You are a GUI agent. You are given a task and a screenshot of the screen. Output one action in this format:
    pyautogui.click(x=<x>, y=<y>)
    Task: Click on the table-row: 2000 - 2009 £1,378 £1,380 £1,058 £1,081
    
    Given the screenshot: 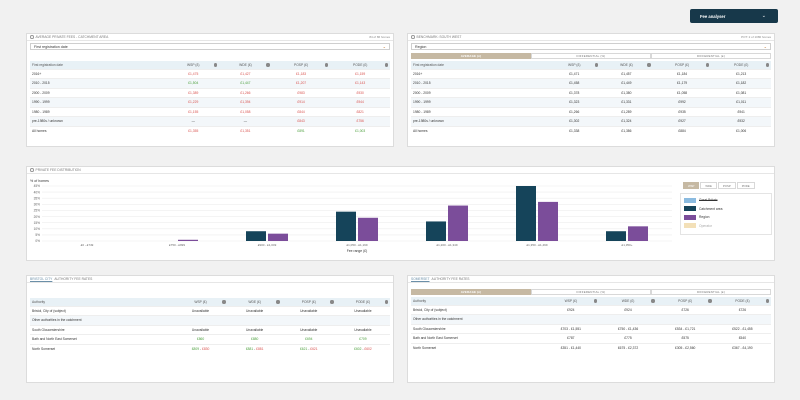 What is the action you would take?
    pyautogui.click(x=591, y=92)
    